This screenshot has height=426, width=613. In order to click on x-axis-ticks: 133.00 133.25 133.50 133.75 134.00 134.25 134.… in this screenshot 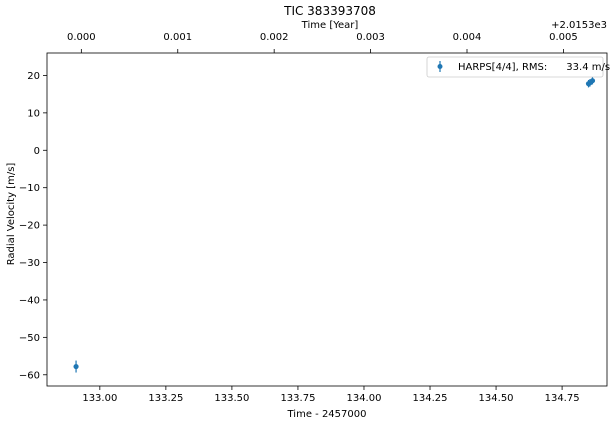, I will do `click(331, 395)`.